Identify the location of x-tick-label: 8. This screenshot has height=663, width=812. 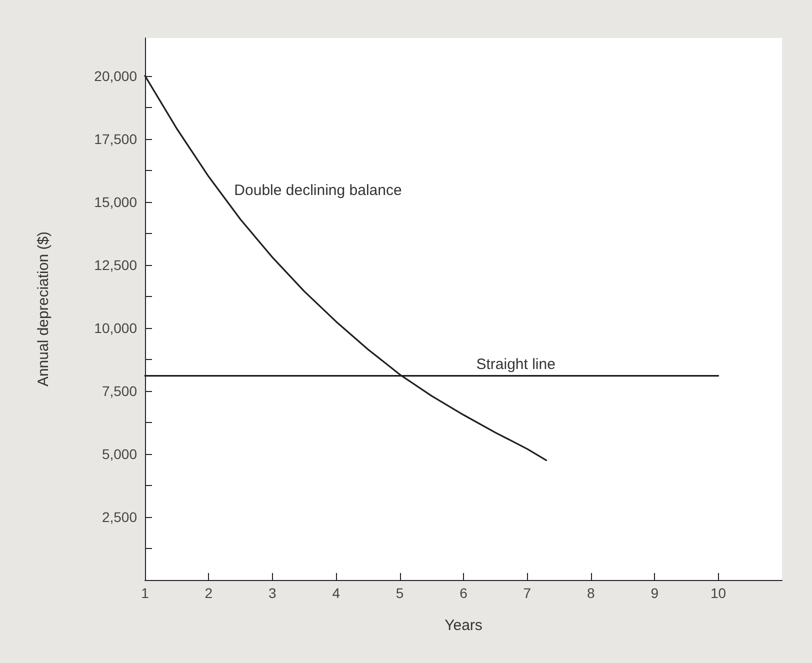
(591, 593).